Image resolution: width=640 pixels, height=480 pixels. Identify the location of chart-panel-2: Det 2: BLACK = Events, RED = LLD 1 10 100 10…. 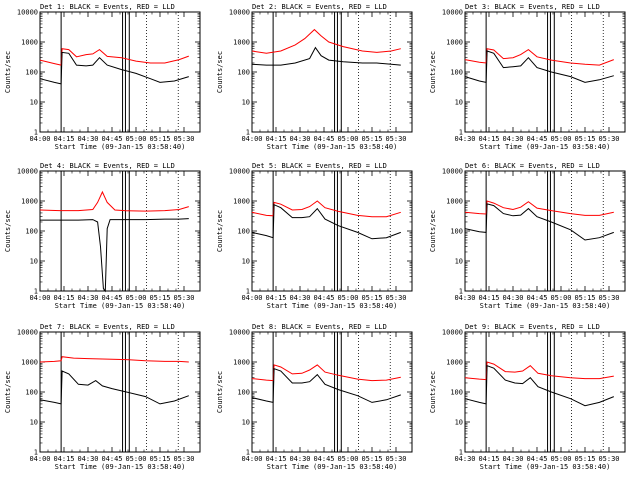
(314, 77).